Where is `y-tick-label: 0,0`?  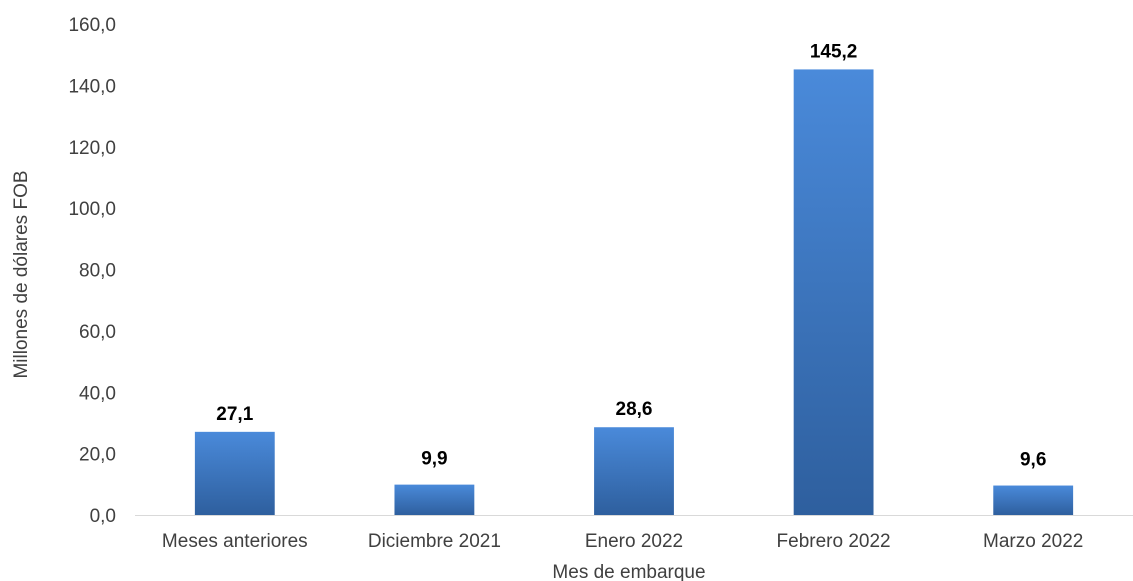 y-tick-label: 0,0 is located at coordinates (103, 516).